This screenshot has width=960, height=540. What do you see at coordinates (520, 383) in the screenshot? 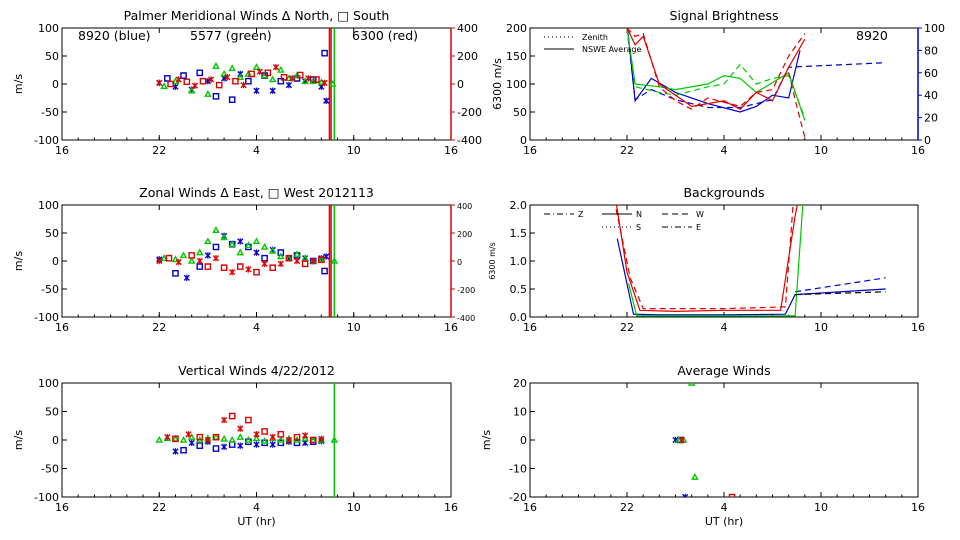
I see `y-tick-label: 20` at bounding box center [520, 383].